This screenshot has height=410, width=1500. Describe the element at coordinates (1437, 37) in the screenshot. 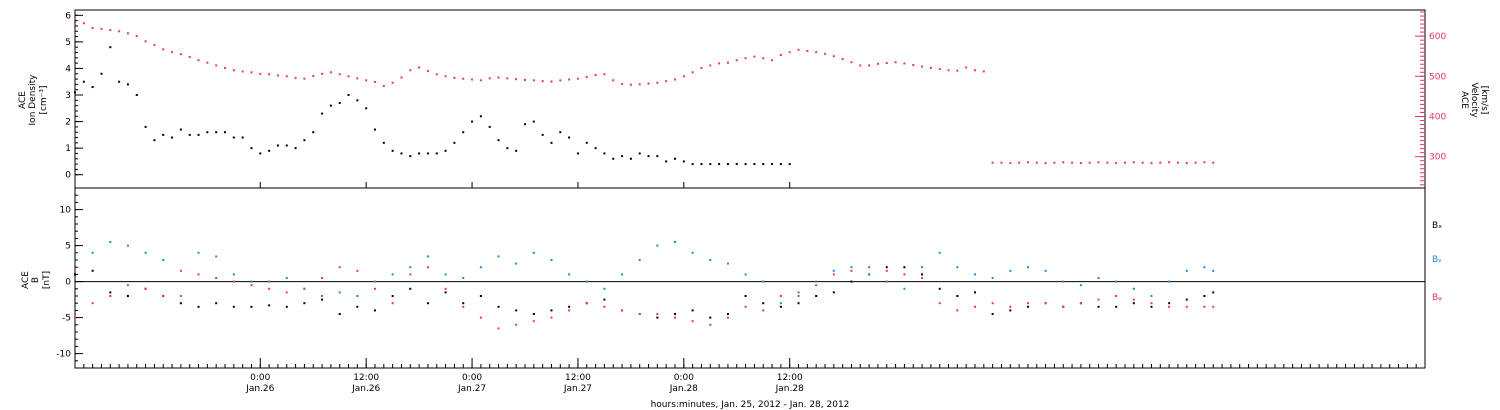

I see `top-right-ytick-label: 600` at that location.